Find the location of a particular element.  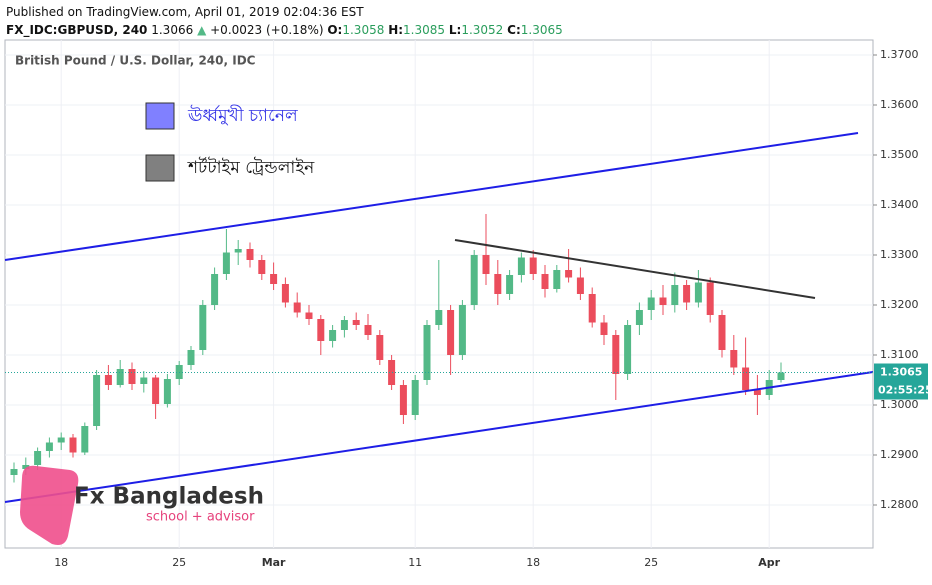

y-tick-label: 1.3000 is located at coordinates (899, 404).